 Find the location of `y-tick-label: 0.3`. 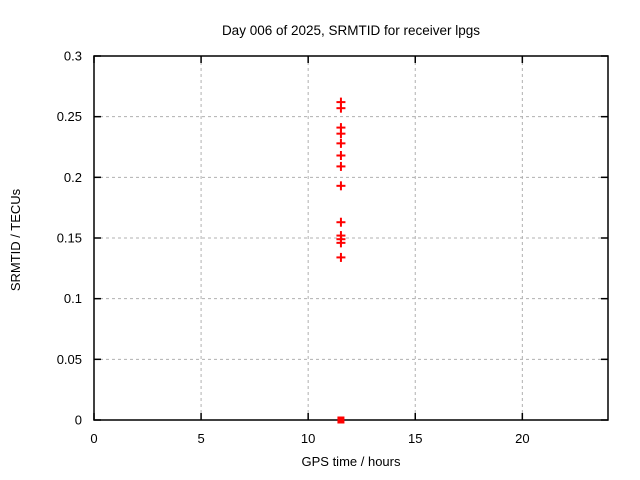

y-tick-label: 0.3 is located at coordinates (73, 56).